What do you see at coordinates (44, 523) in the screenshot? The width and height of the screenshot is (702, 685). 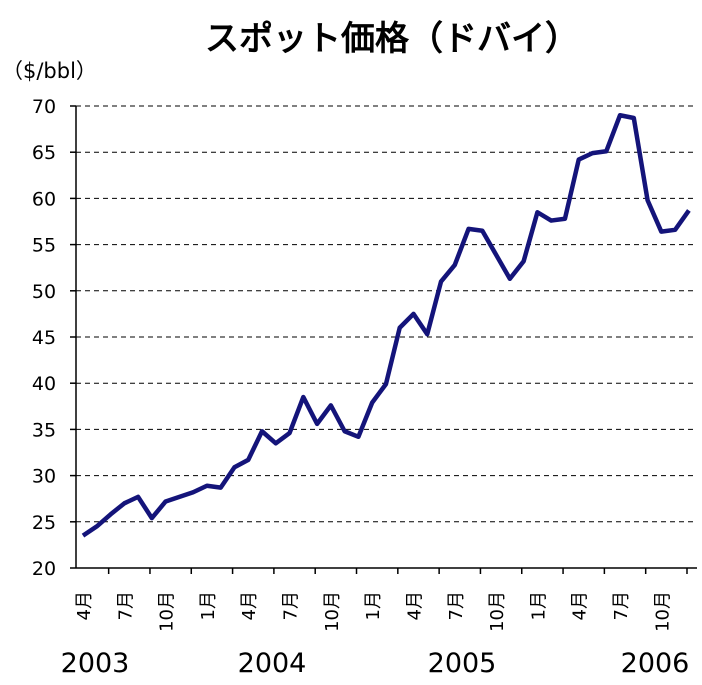 I see `y-tick-label: 25` at bounding box center [44, 523].